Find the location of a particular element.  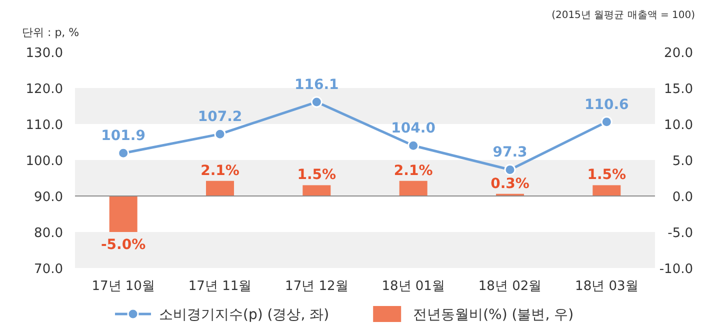

y2-tick-label: -10.0 is located at coordinates (676, 269).